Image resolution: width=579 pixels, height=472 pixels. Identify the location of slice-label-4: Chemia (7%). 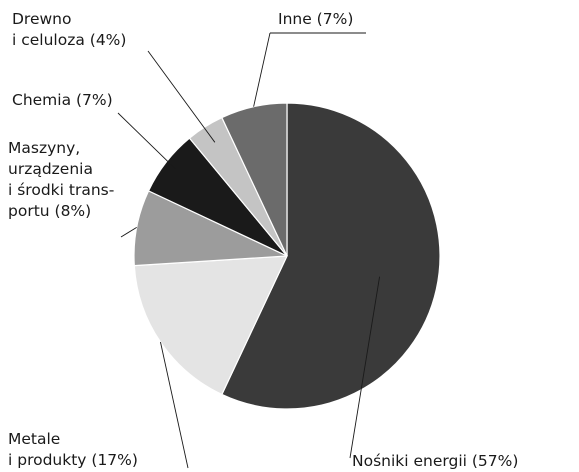
(62, 100).